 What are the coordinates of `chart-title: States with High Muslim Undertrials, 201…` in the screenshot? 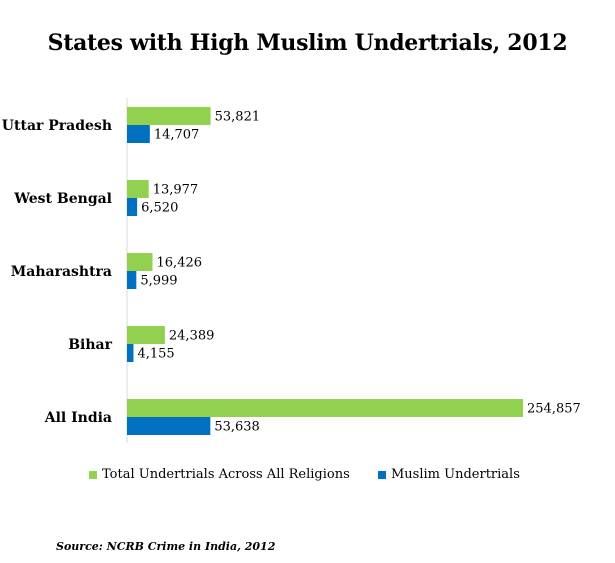 It's located at (307, 43).